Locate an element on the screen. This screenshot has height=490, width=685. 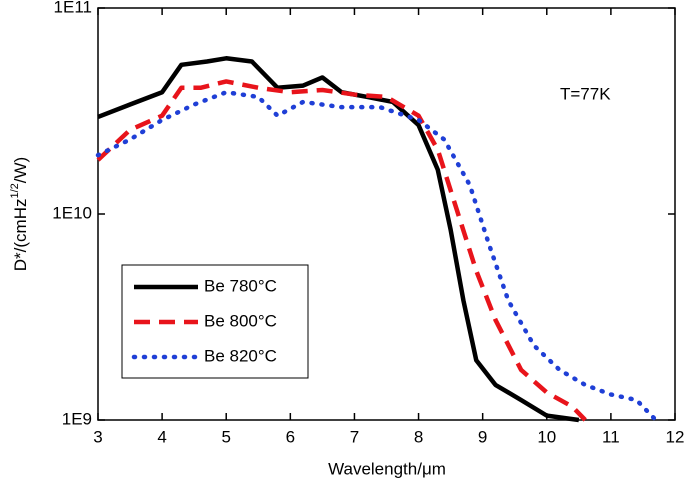
y-tick-label: 1E9 is located at coordinates (77, 418).